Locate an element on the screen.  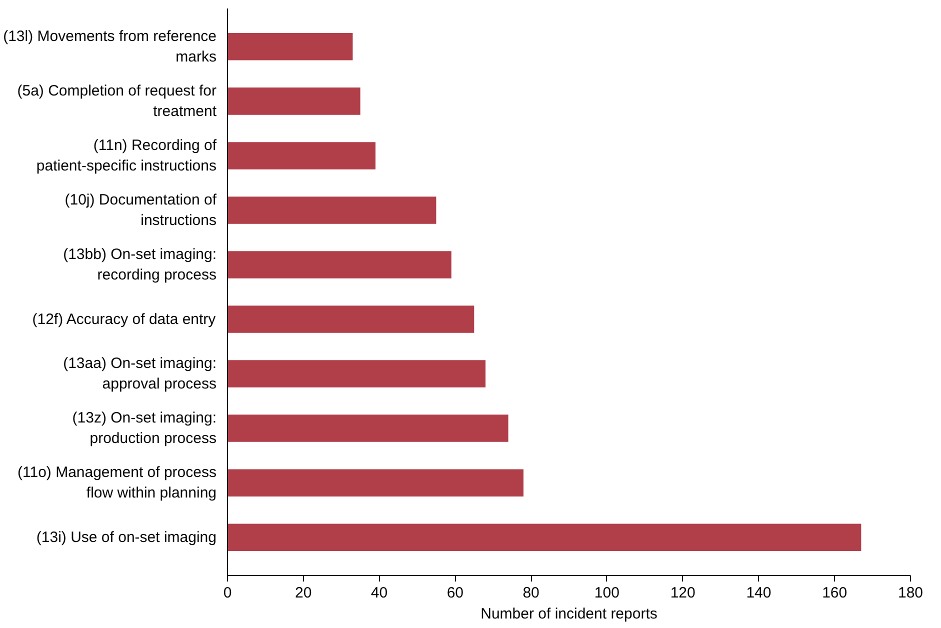
y-tick-label: (5a) Completion of request for treatment is located at coordinates (117, 101).